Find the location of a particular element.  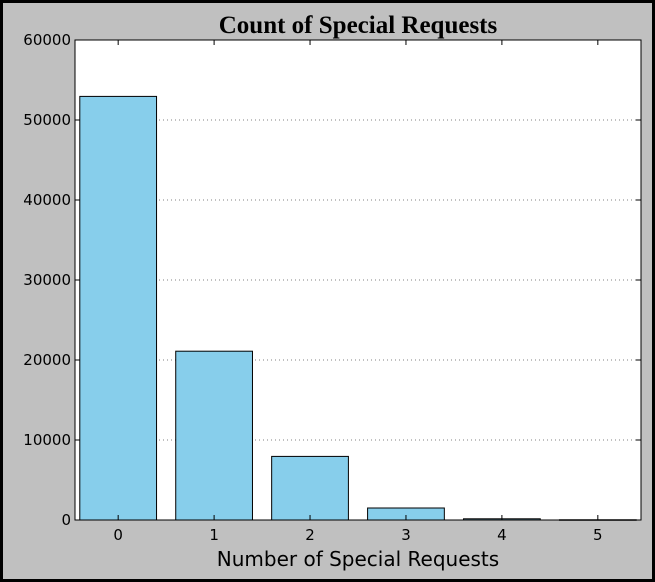

chart-title: Count of Special Requests is located at coordinates (358, 25).